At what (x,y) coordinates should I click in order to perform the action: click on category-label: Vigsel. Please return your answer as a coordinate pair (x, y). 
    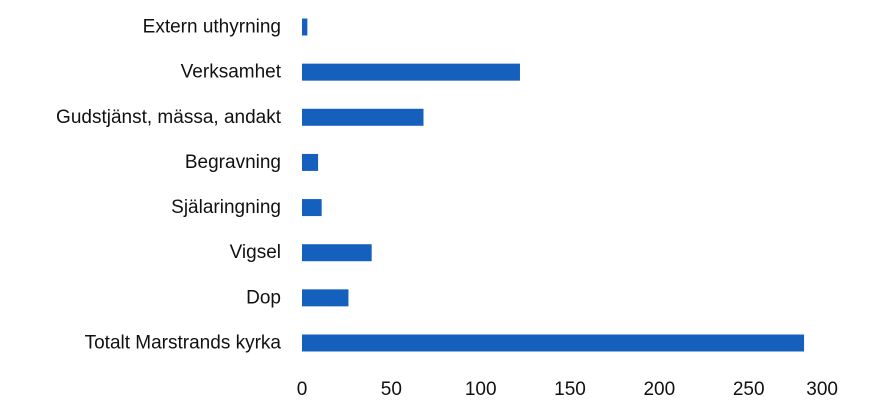
    Looking at the image, I should click on (255, 252).